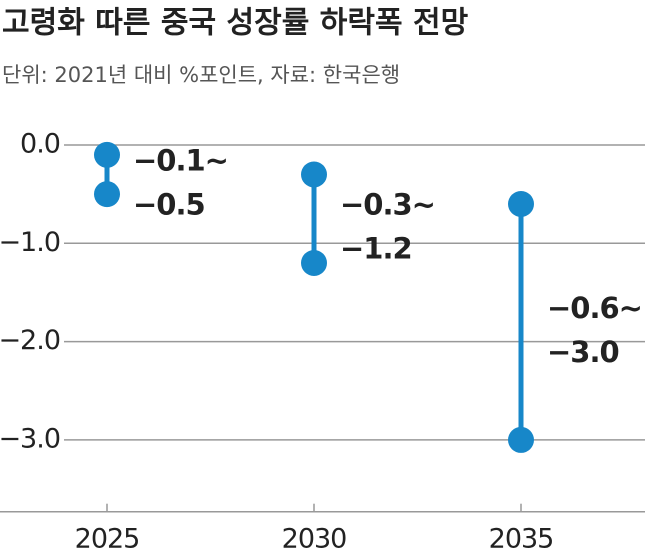 The width and height of the screenshot is (645, 557). I want to click on value-label: −0.6~, so click(594, 308).